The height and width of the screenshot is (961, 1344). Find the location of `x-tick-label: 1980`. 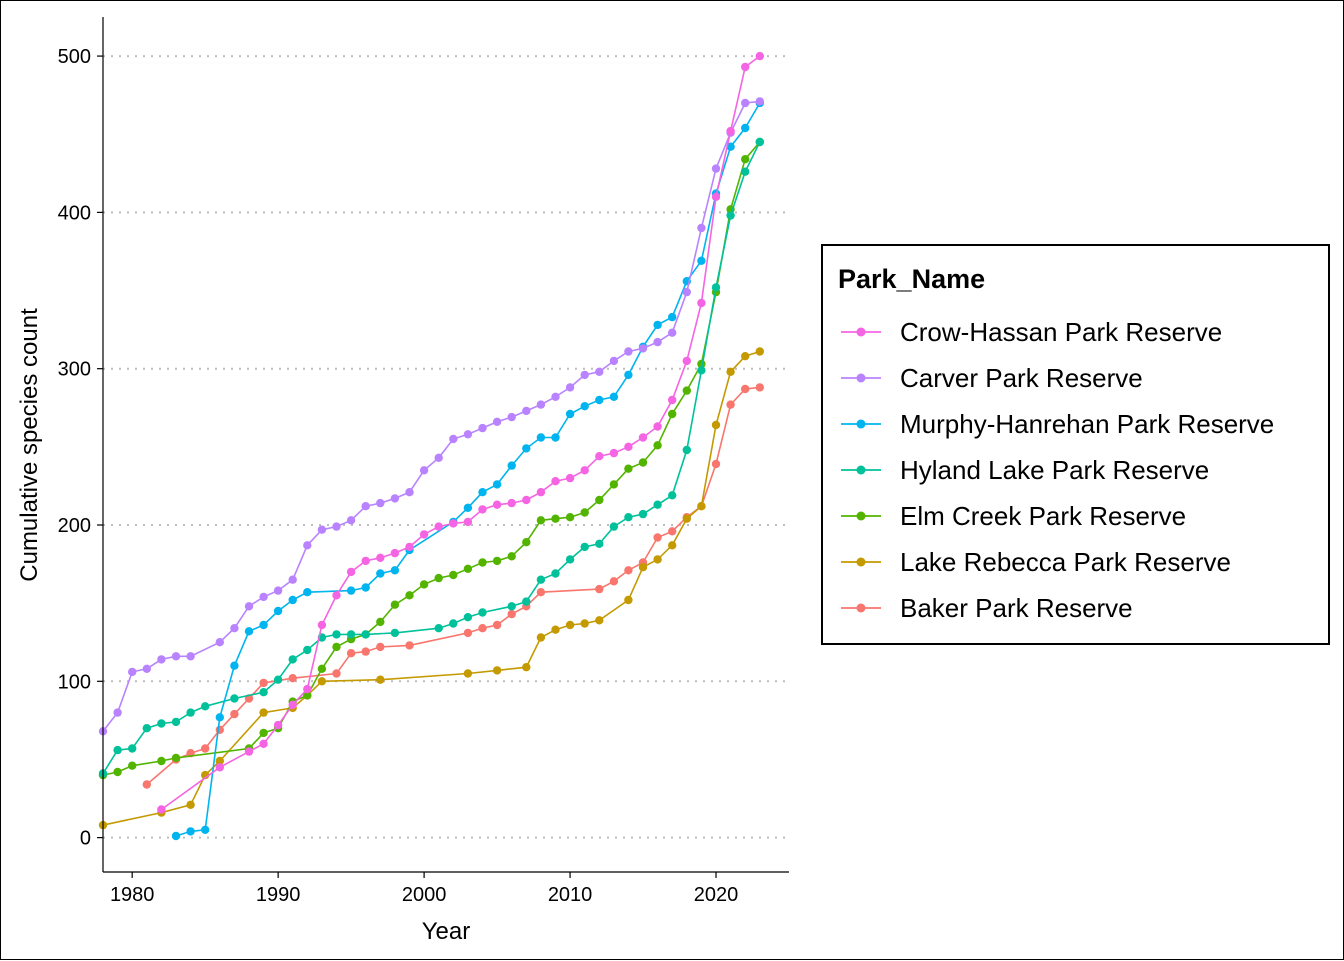

x-tick-label: 1980 is located at coordinates (132, 895).